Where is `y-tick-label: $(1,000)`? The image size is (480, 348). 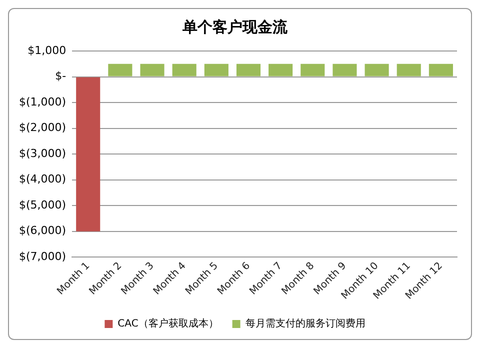
y-tick-label: $(1,000) is located at coordinates (42, 101).